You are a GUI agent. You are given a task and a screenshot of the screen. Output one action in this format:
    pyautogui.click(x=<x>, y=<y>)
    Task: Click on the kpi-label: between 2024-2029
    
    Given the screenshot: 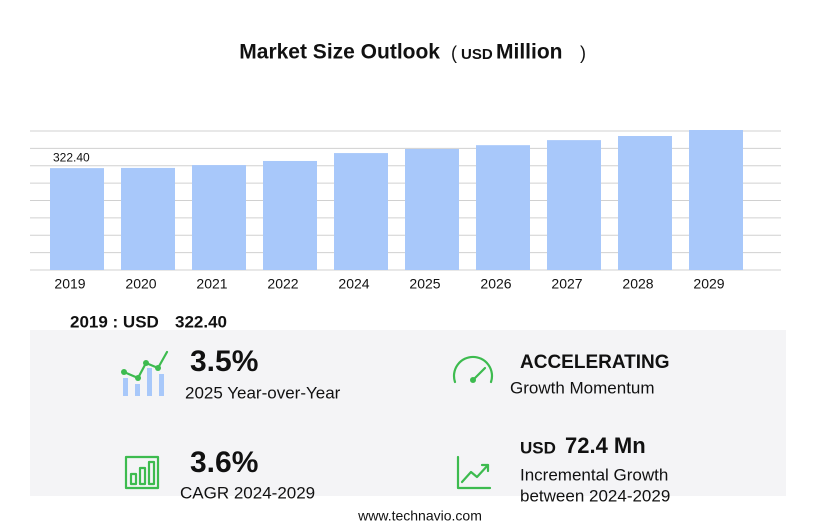 What is the action you would take?
    pyautogui.click(x=595, y=495)
    